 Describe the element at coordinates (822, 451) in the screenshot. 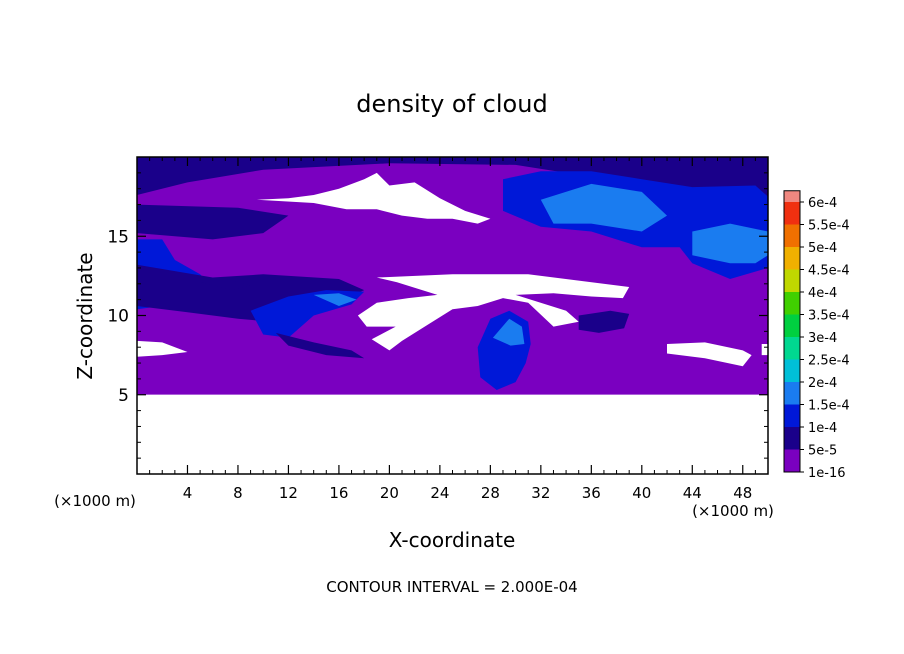

I see `colorbar-label: 5e-5` at that location.